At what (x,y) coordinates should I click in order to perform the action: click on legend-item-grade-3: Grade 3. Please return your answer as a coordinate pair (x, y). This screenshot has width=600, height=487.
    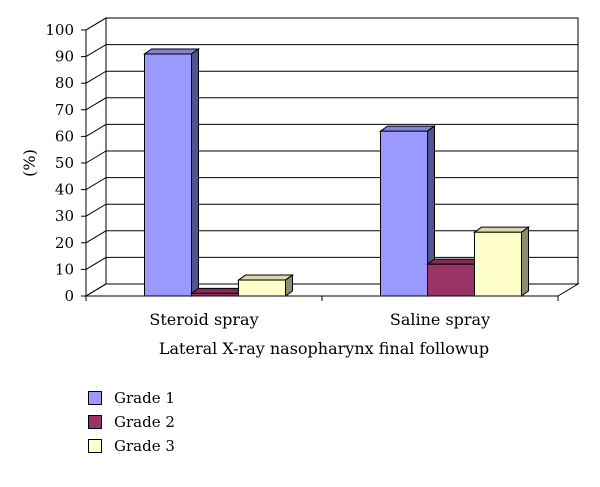
    Looking at the image, I should click on (131, 446).